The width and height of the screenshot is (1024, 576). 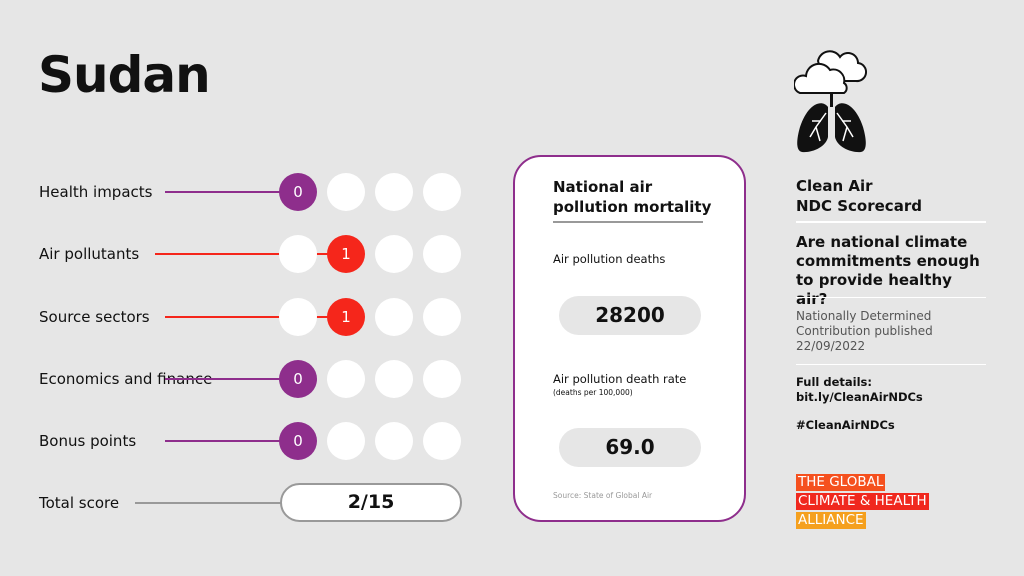 I want to click on total-score-row: Total score 2/15, so click(x=240, y=503).